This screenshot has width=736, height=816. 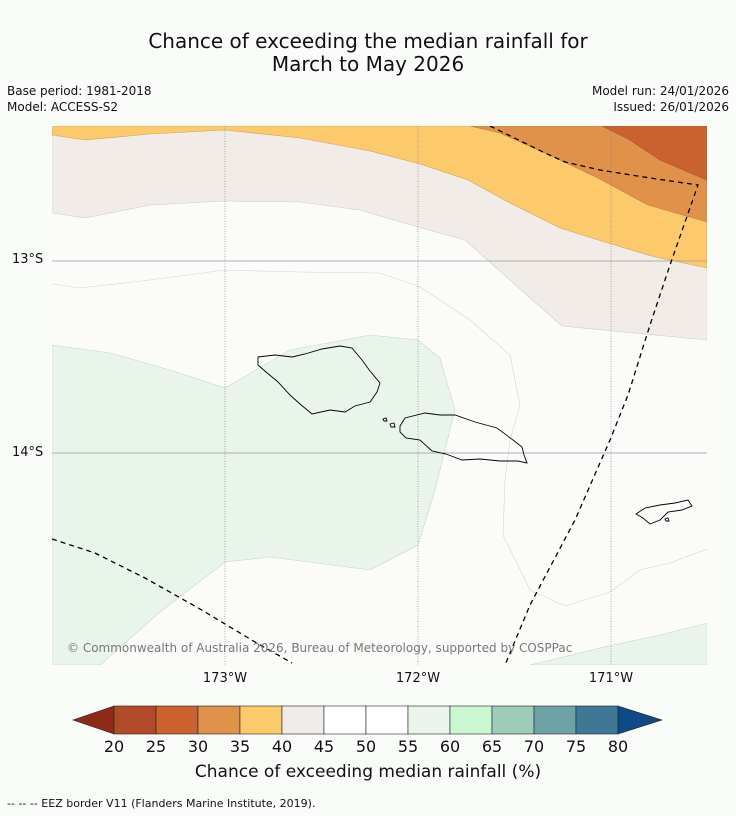 What do you see at coordinates (660, 91) in the screenshot?
I see `model-run: Model run: 24/01/2026` at bounding box center [660, 91].